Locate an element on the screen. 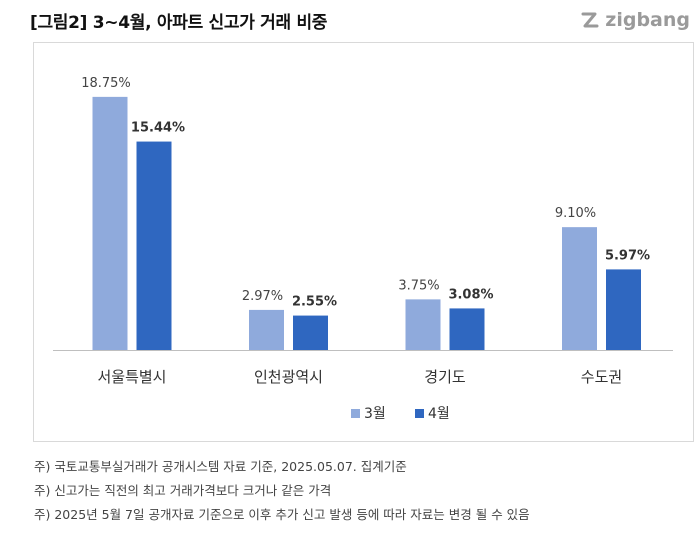 The image size is (700, 536). zigbang-logo: zigbang is located at coordinates (634, 20).